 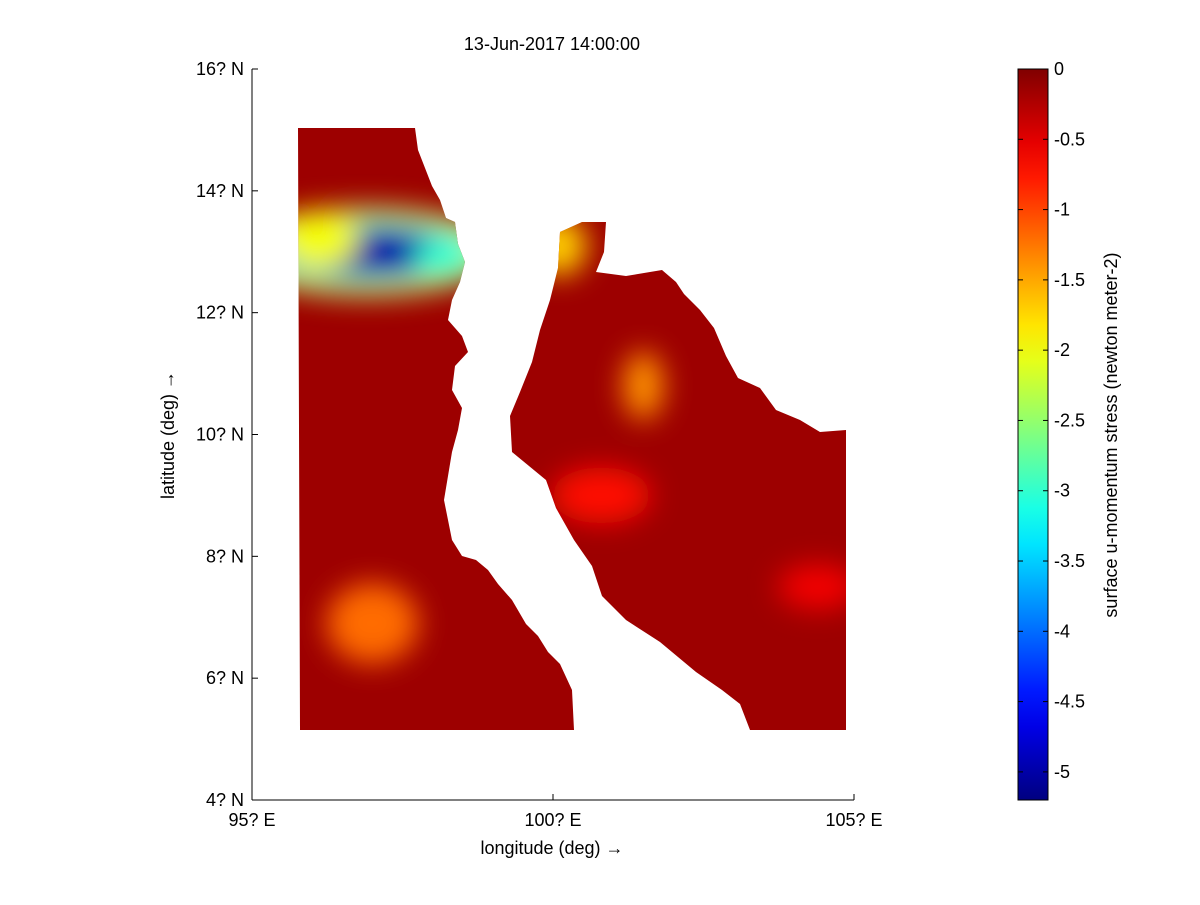 I want to click on colorbar-tick-label: -0.5, so click(x=1069, y=139).